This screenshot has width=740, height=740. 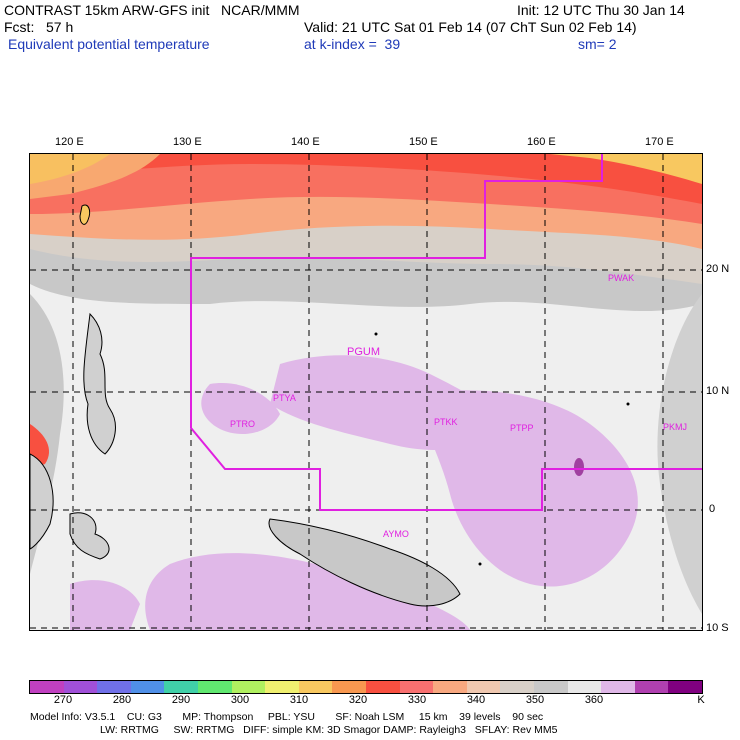 I want to click on station-aymo: AYMO, so click(x=396, y=534).